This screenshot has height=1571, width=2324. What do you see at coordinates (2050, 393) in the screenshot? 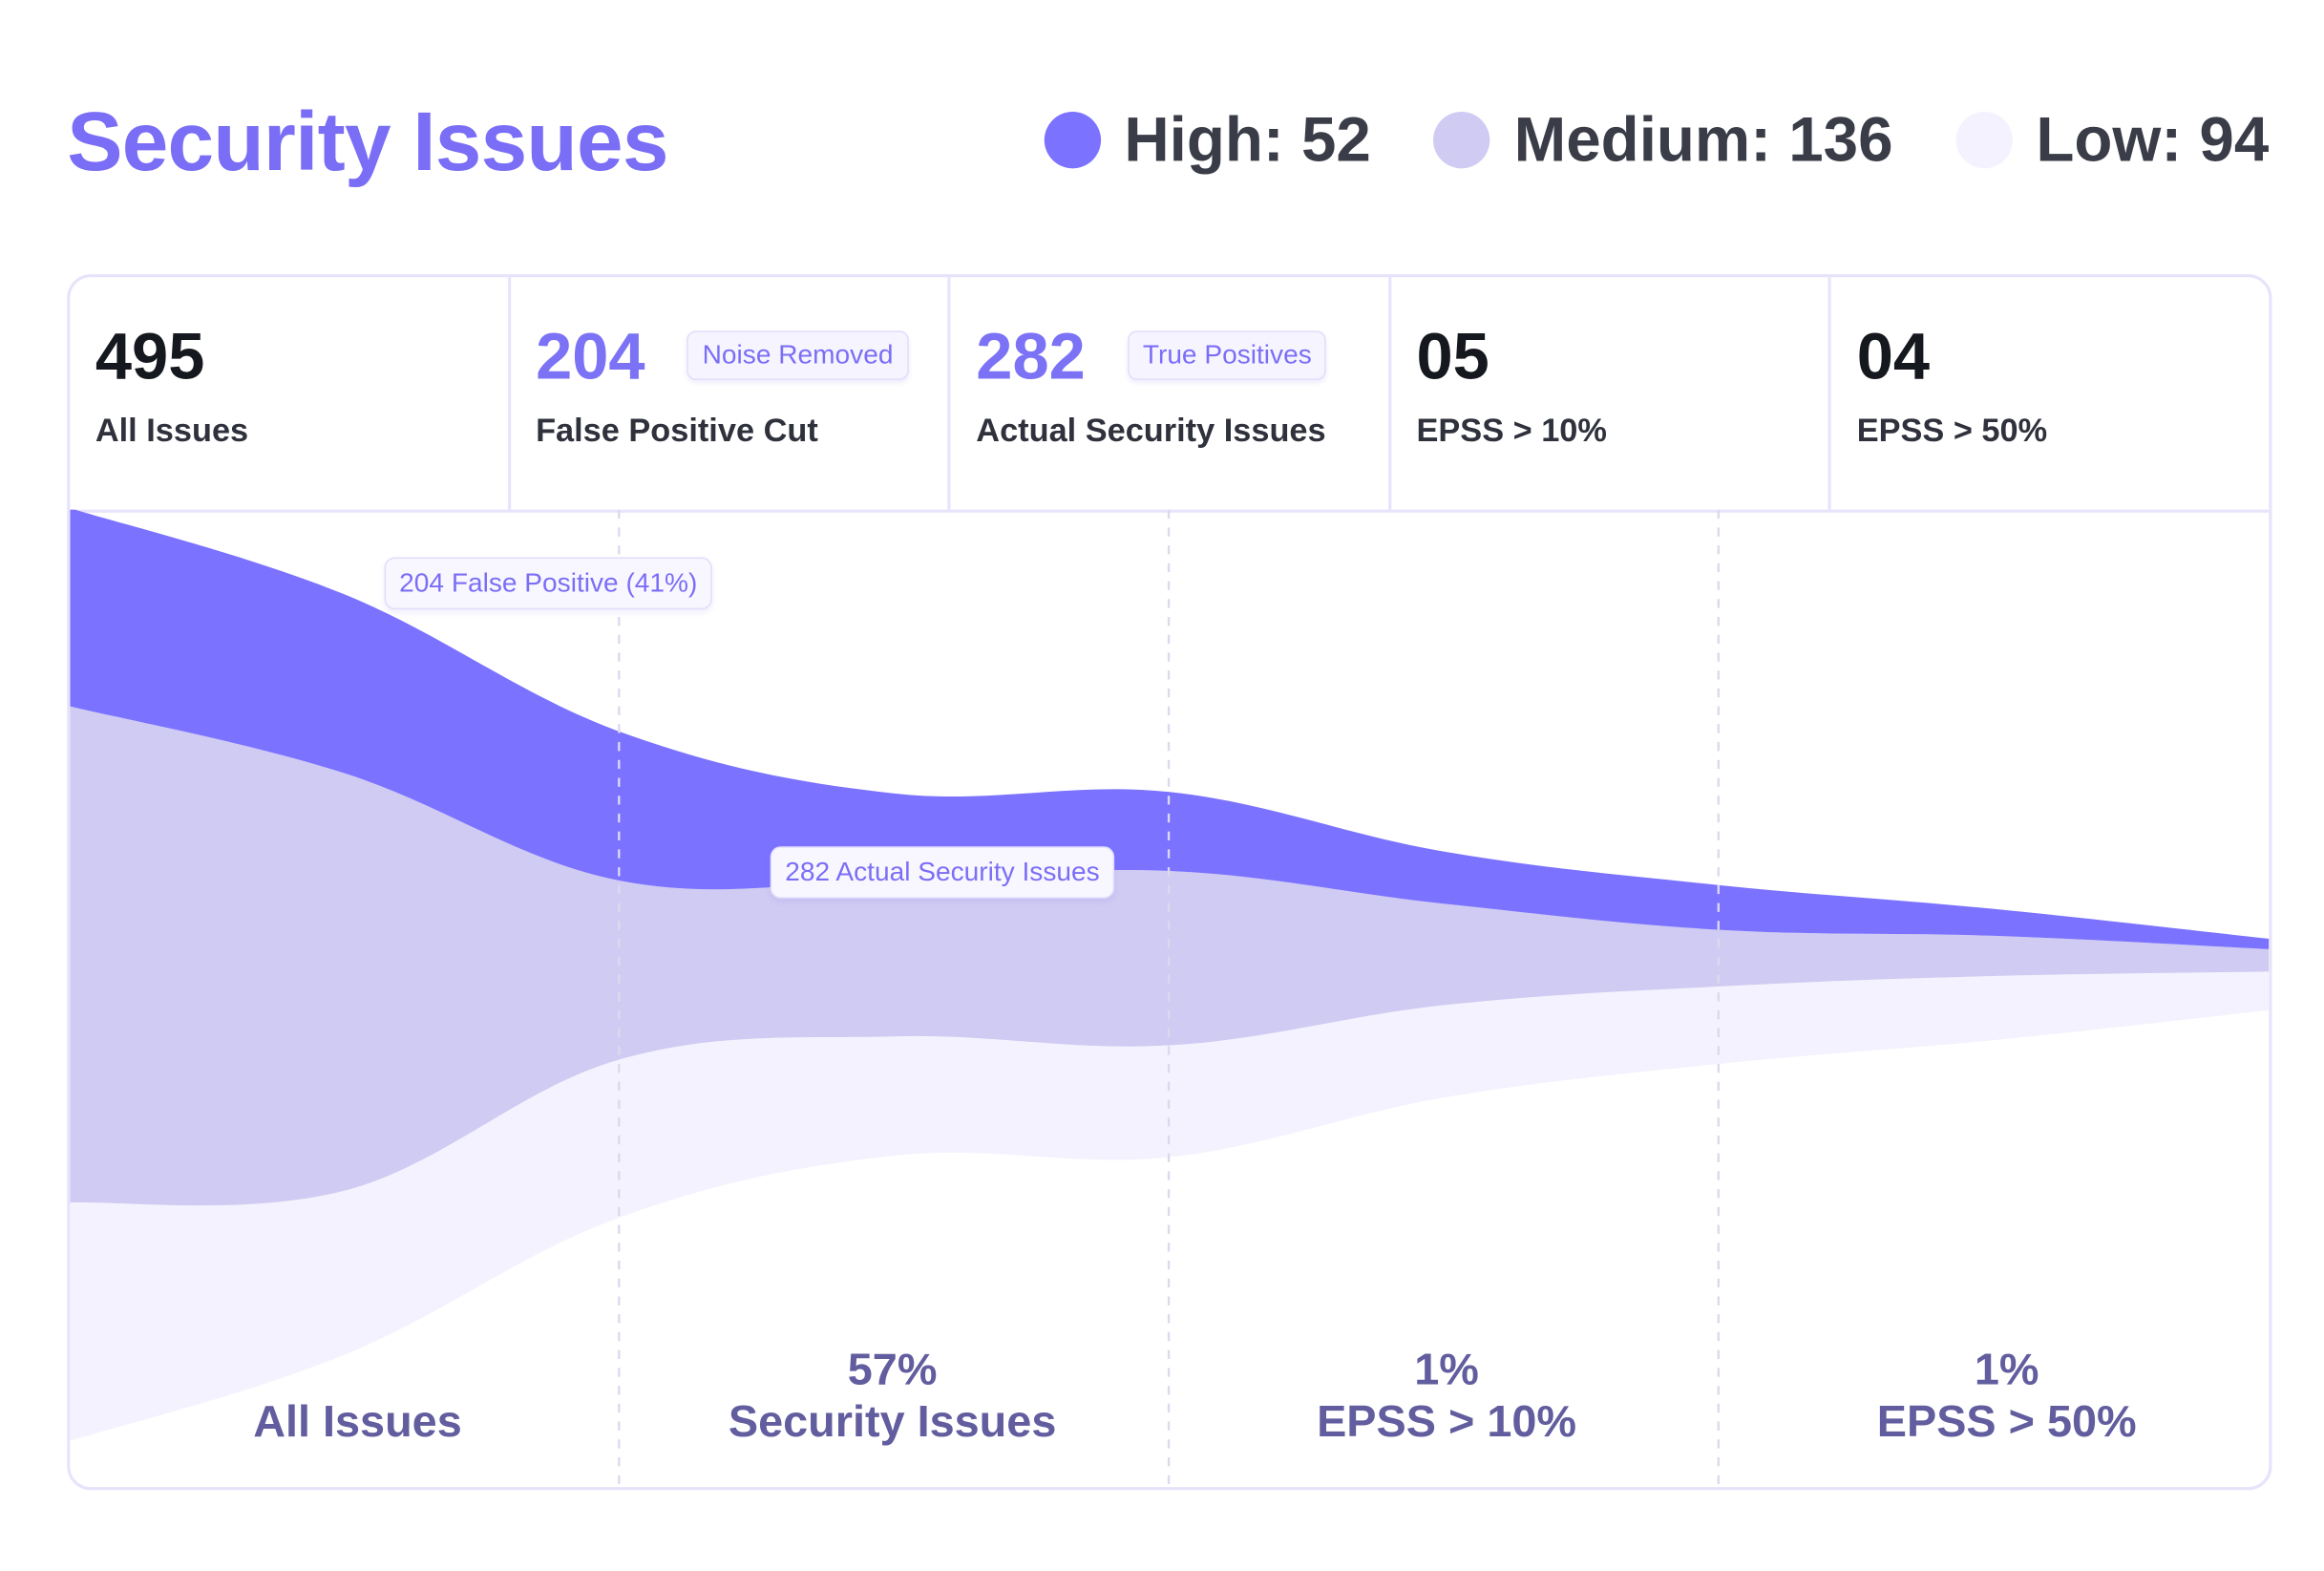
I see `stat-epss-50: 04 EPSS > 50%` at bounding box center [2050, 393].